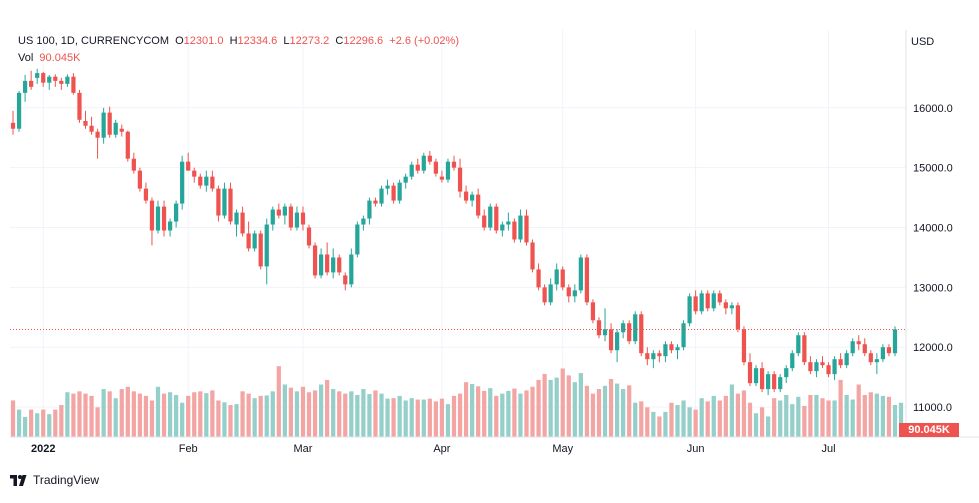 This screenshot has height=503, width=979. What do you see at coordinates (54, 480) in the screenshot?
I see `tradingview-logo: TradingView` at bounding box center [54, 480].